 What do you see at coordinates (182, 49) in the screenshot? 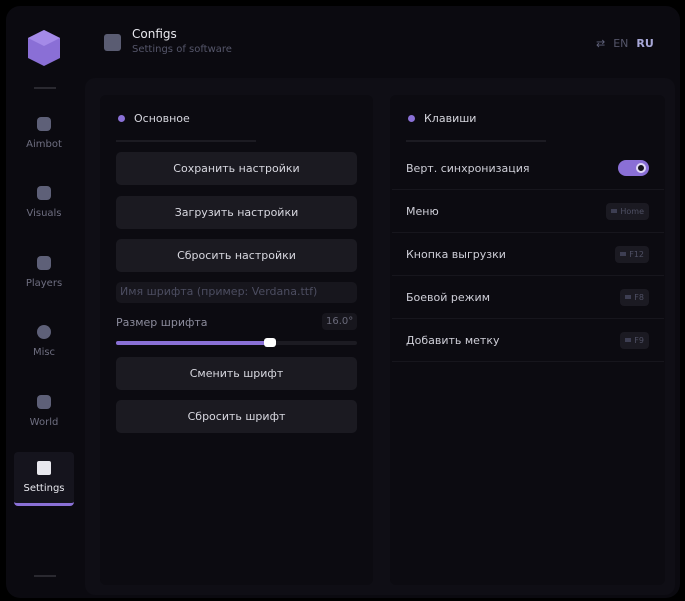
I see `page-subtitle: Settings of software` at bounding box center [182, 49].